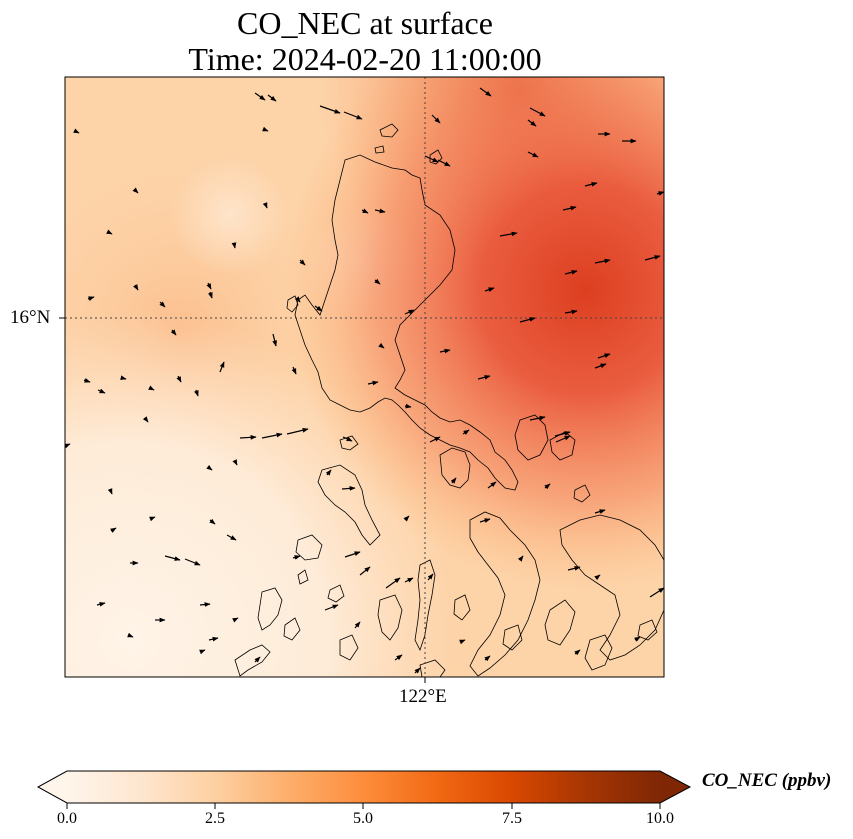 Image resolution: width=853 pixels, height=839 pixels. What do you see at coordinates (215, 818) in the screenshot?
I see `colorbar-tick-label: 2.5` at bounding box center [215, 818].